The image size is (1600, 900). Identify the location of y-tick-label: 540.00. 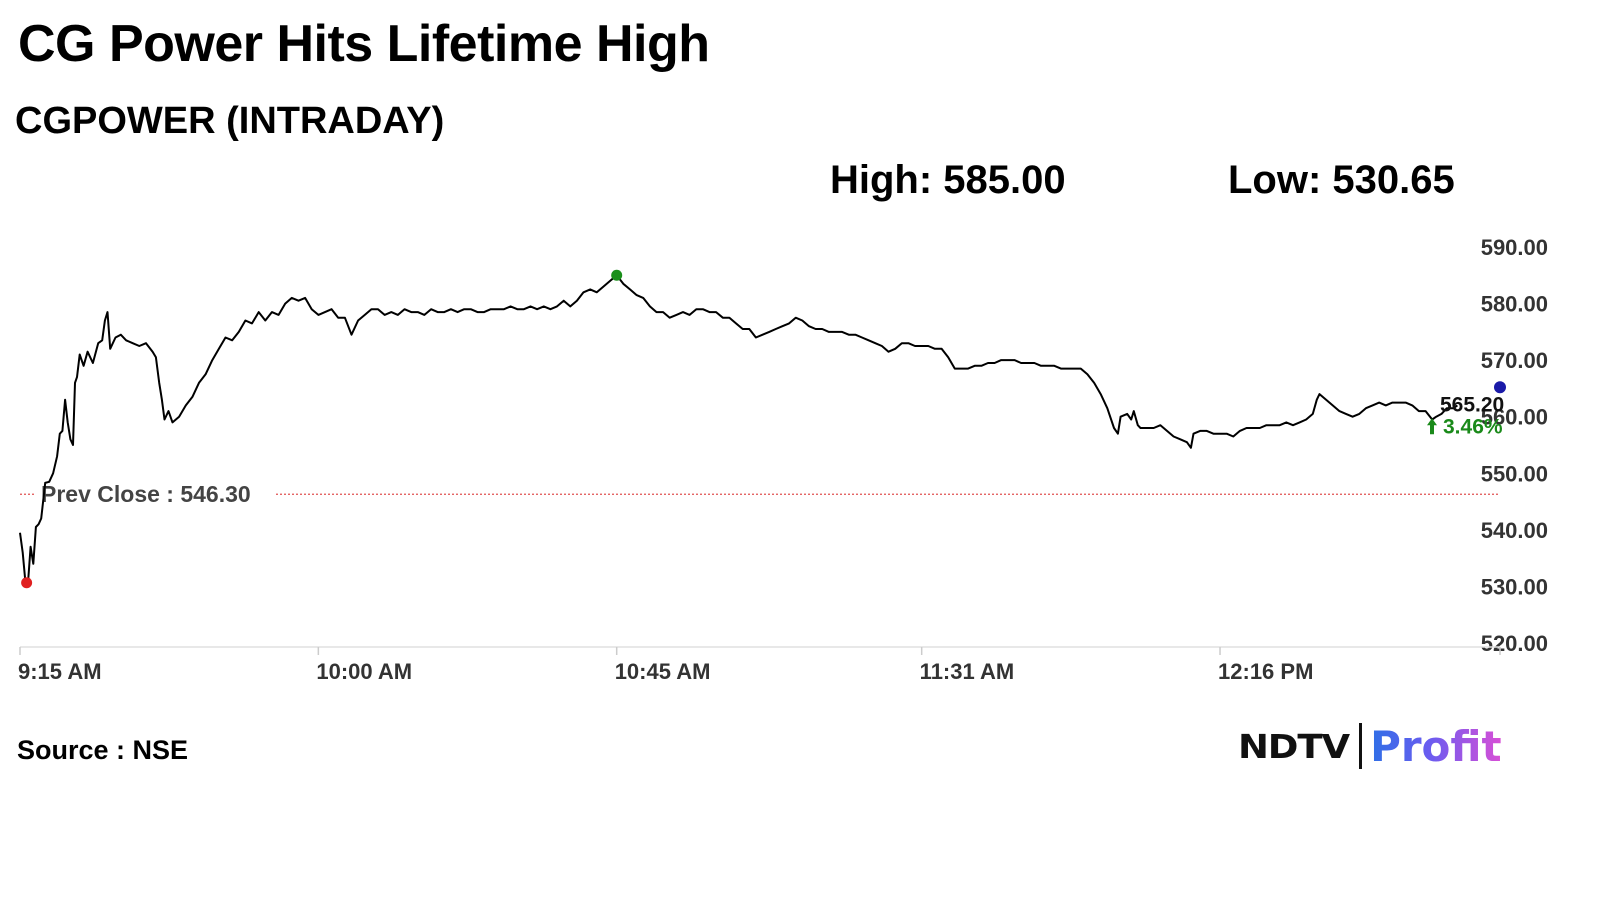
(1514, 530).